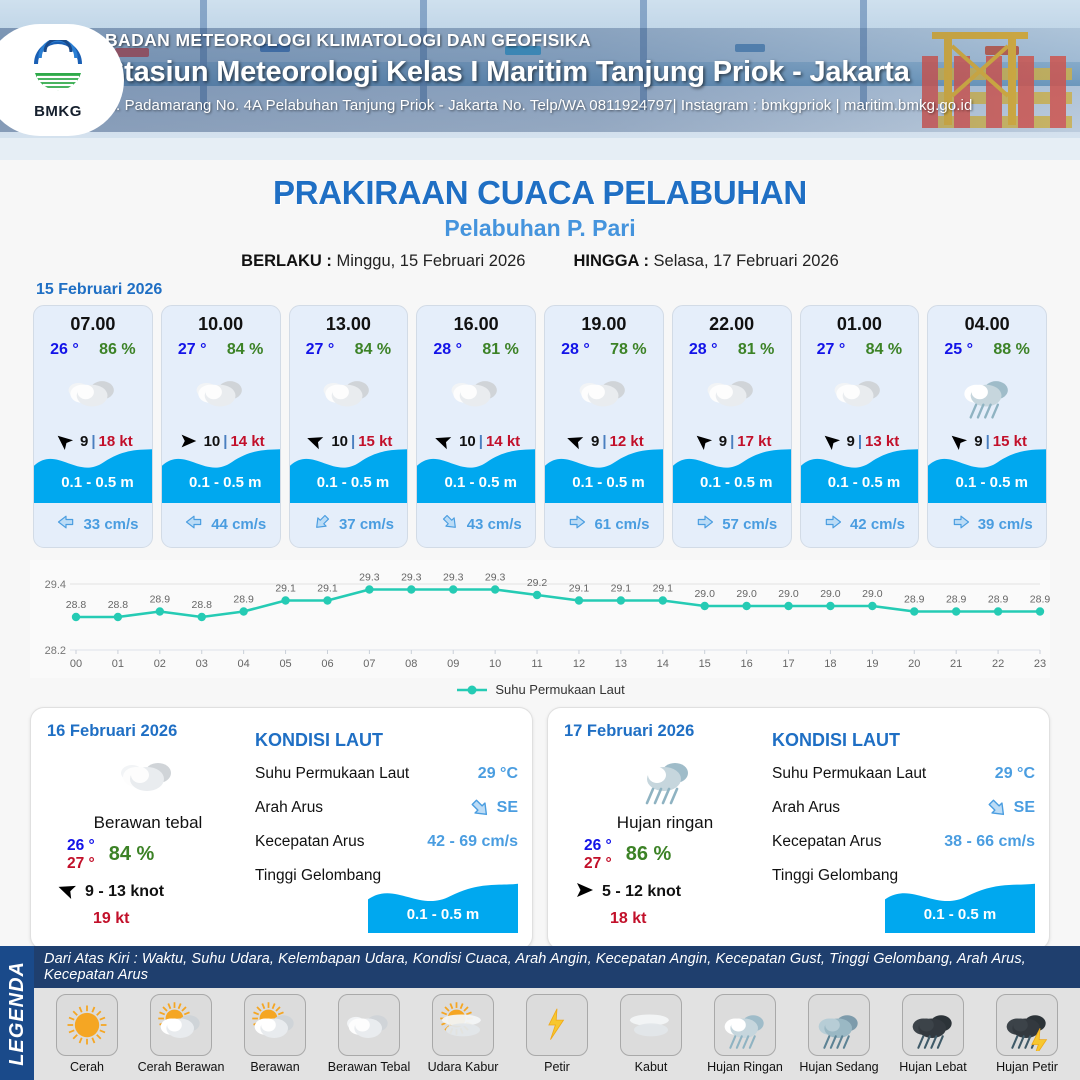  What do you see at coordinates (87, 1034) in the screenshot?
I see `legend-item: Cerah` at bounding box center [87, 1034].